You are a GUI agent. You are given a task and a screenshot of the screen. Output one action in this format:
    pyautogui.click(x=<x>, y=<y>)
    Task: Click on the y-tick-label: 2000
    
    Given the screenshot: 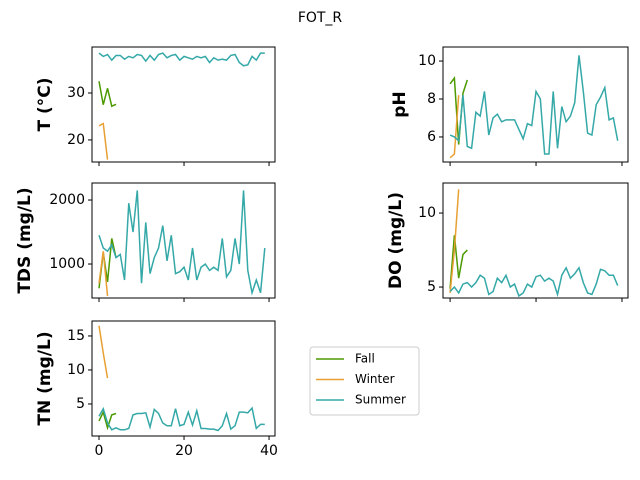 What is the action you would take?
    pyautogui.click(x=67, y=200)
    